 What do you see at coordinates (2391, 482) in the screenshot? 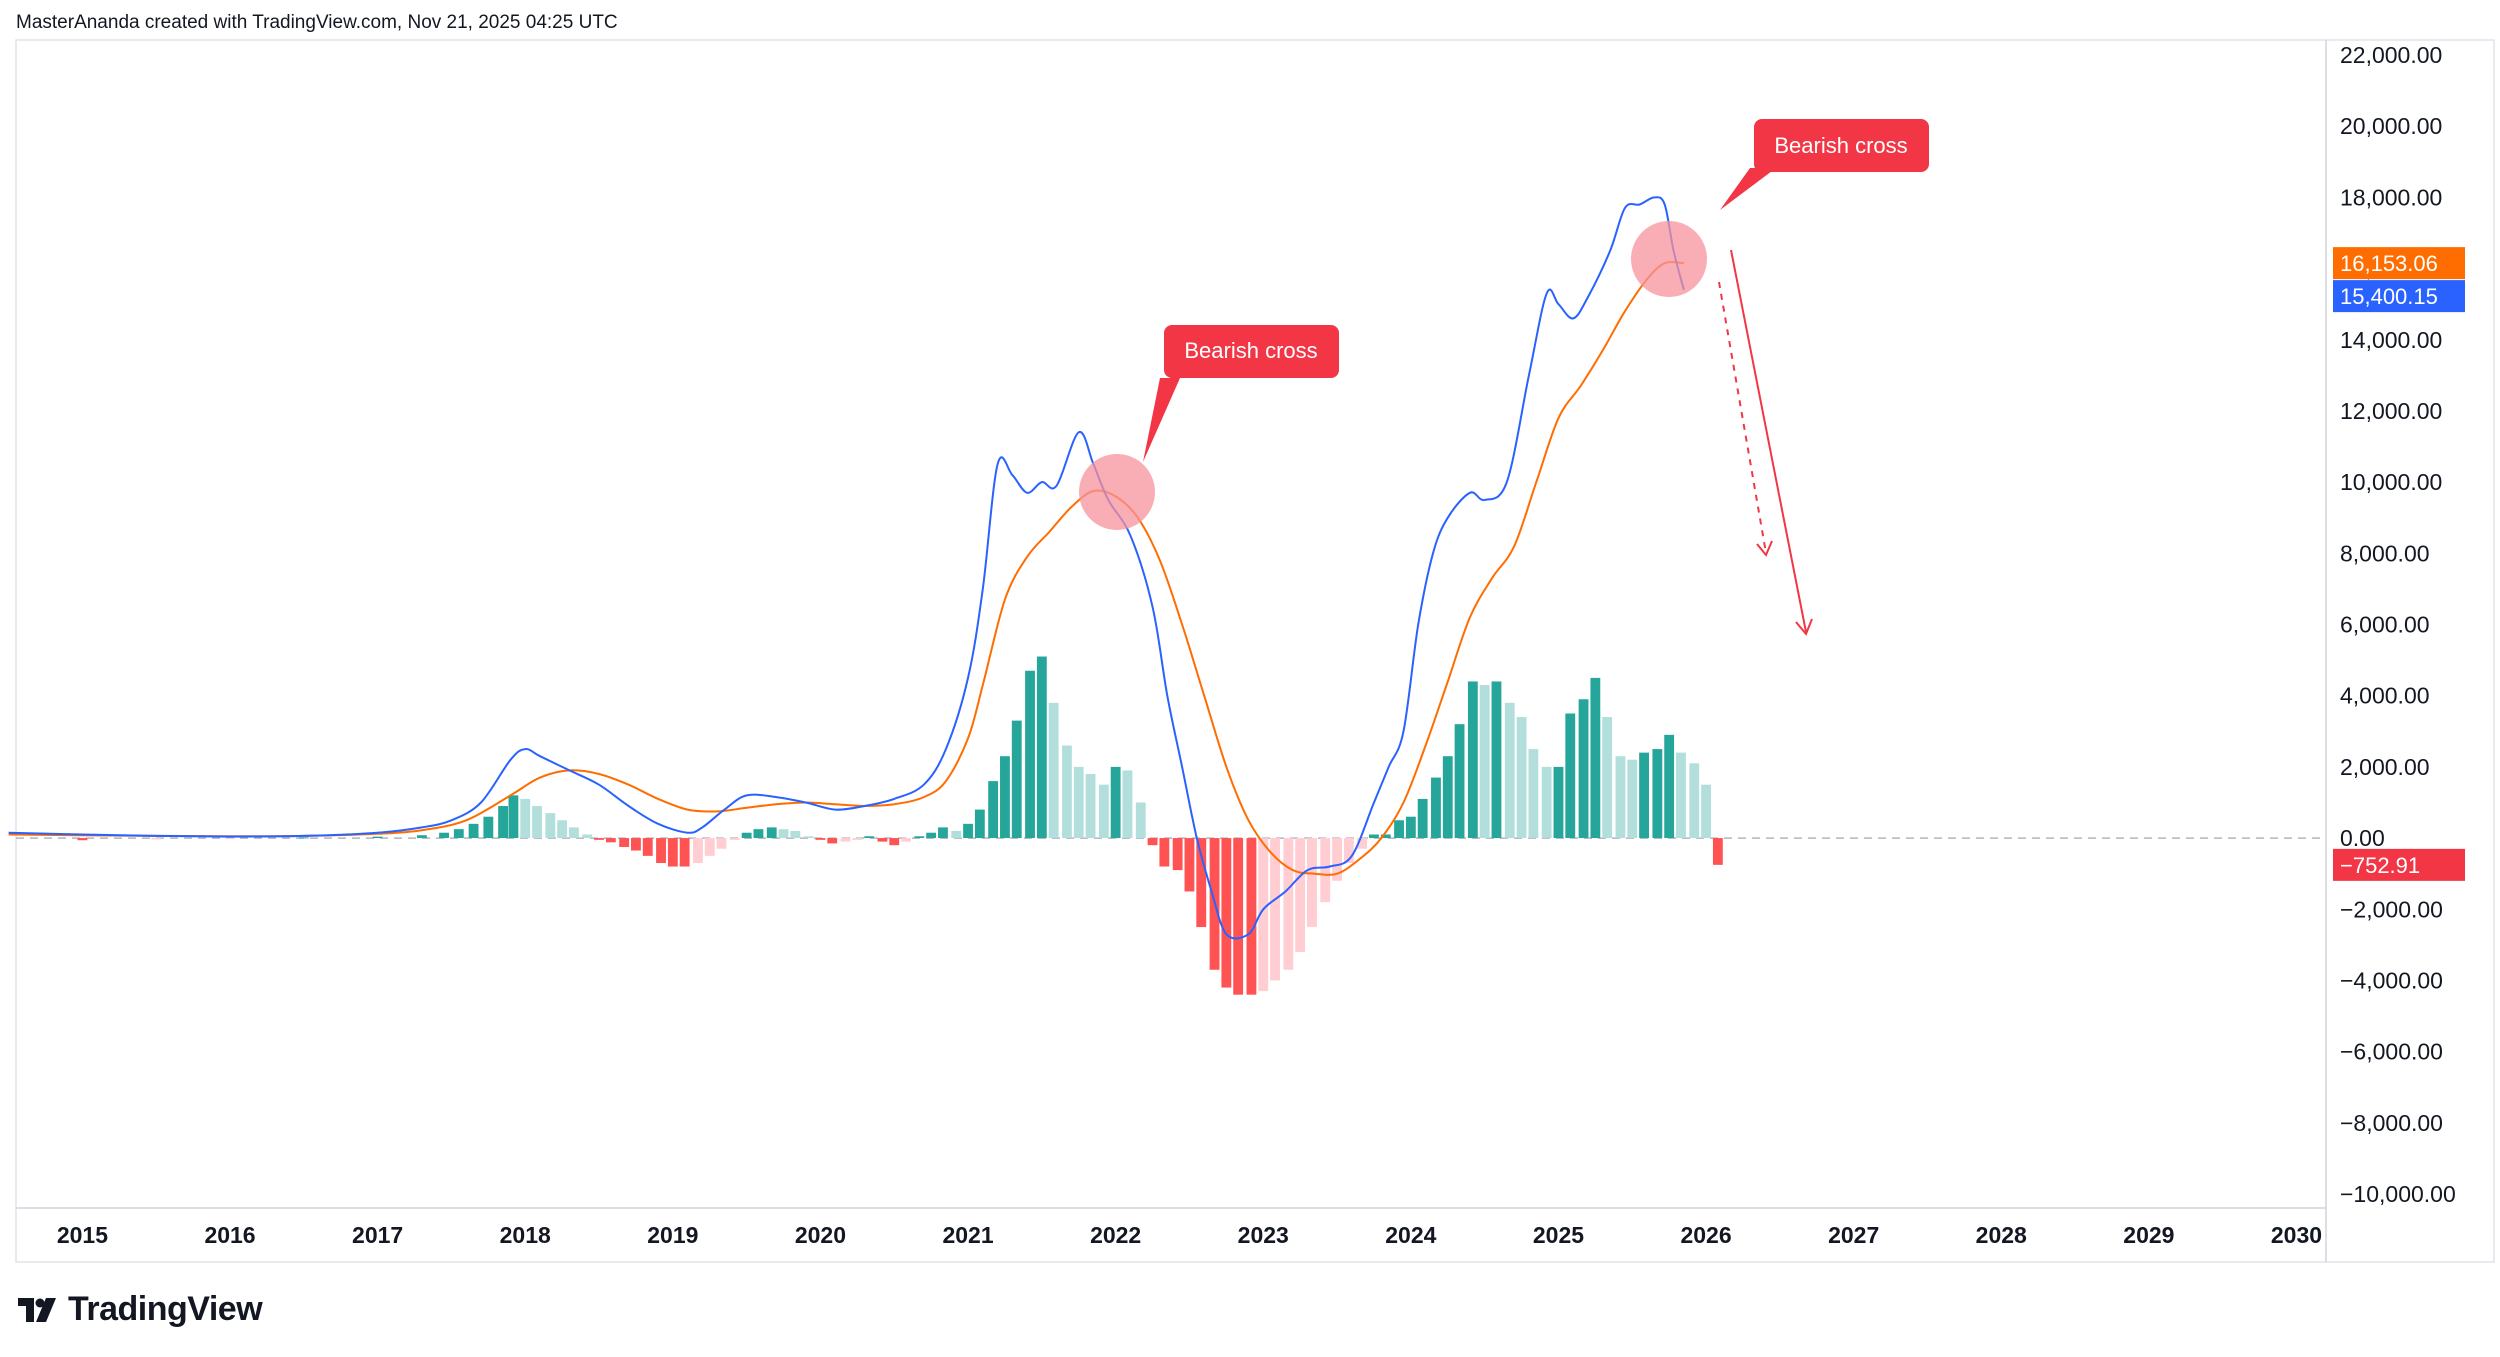
I see `price-axis-label: 10,000.00` at bounding box center [2391, 482].